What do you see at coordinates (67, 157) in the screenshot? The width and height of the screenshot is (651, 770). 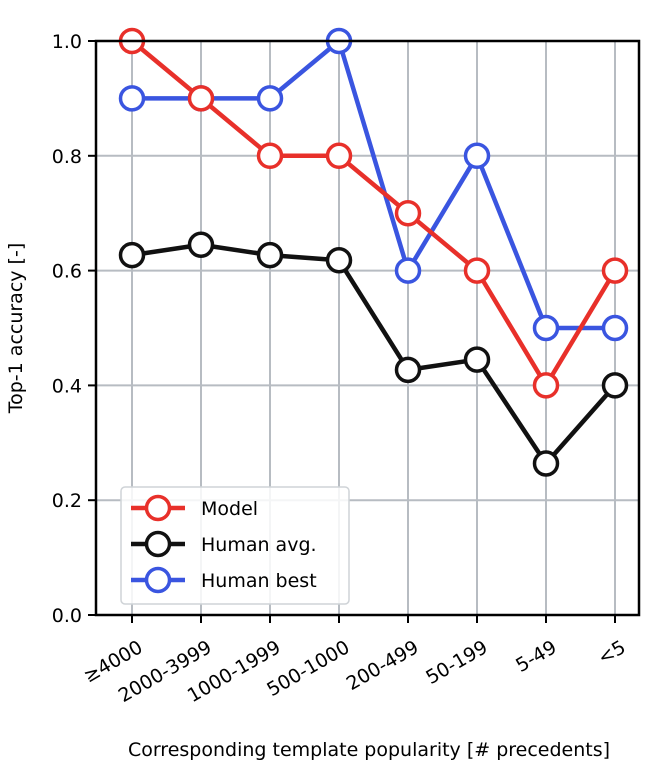 I see `y-tick-label: 0.8` at bounding box center [67, 157].